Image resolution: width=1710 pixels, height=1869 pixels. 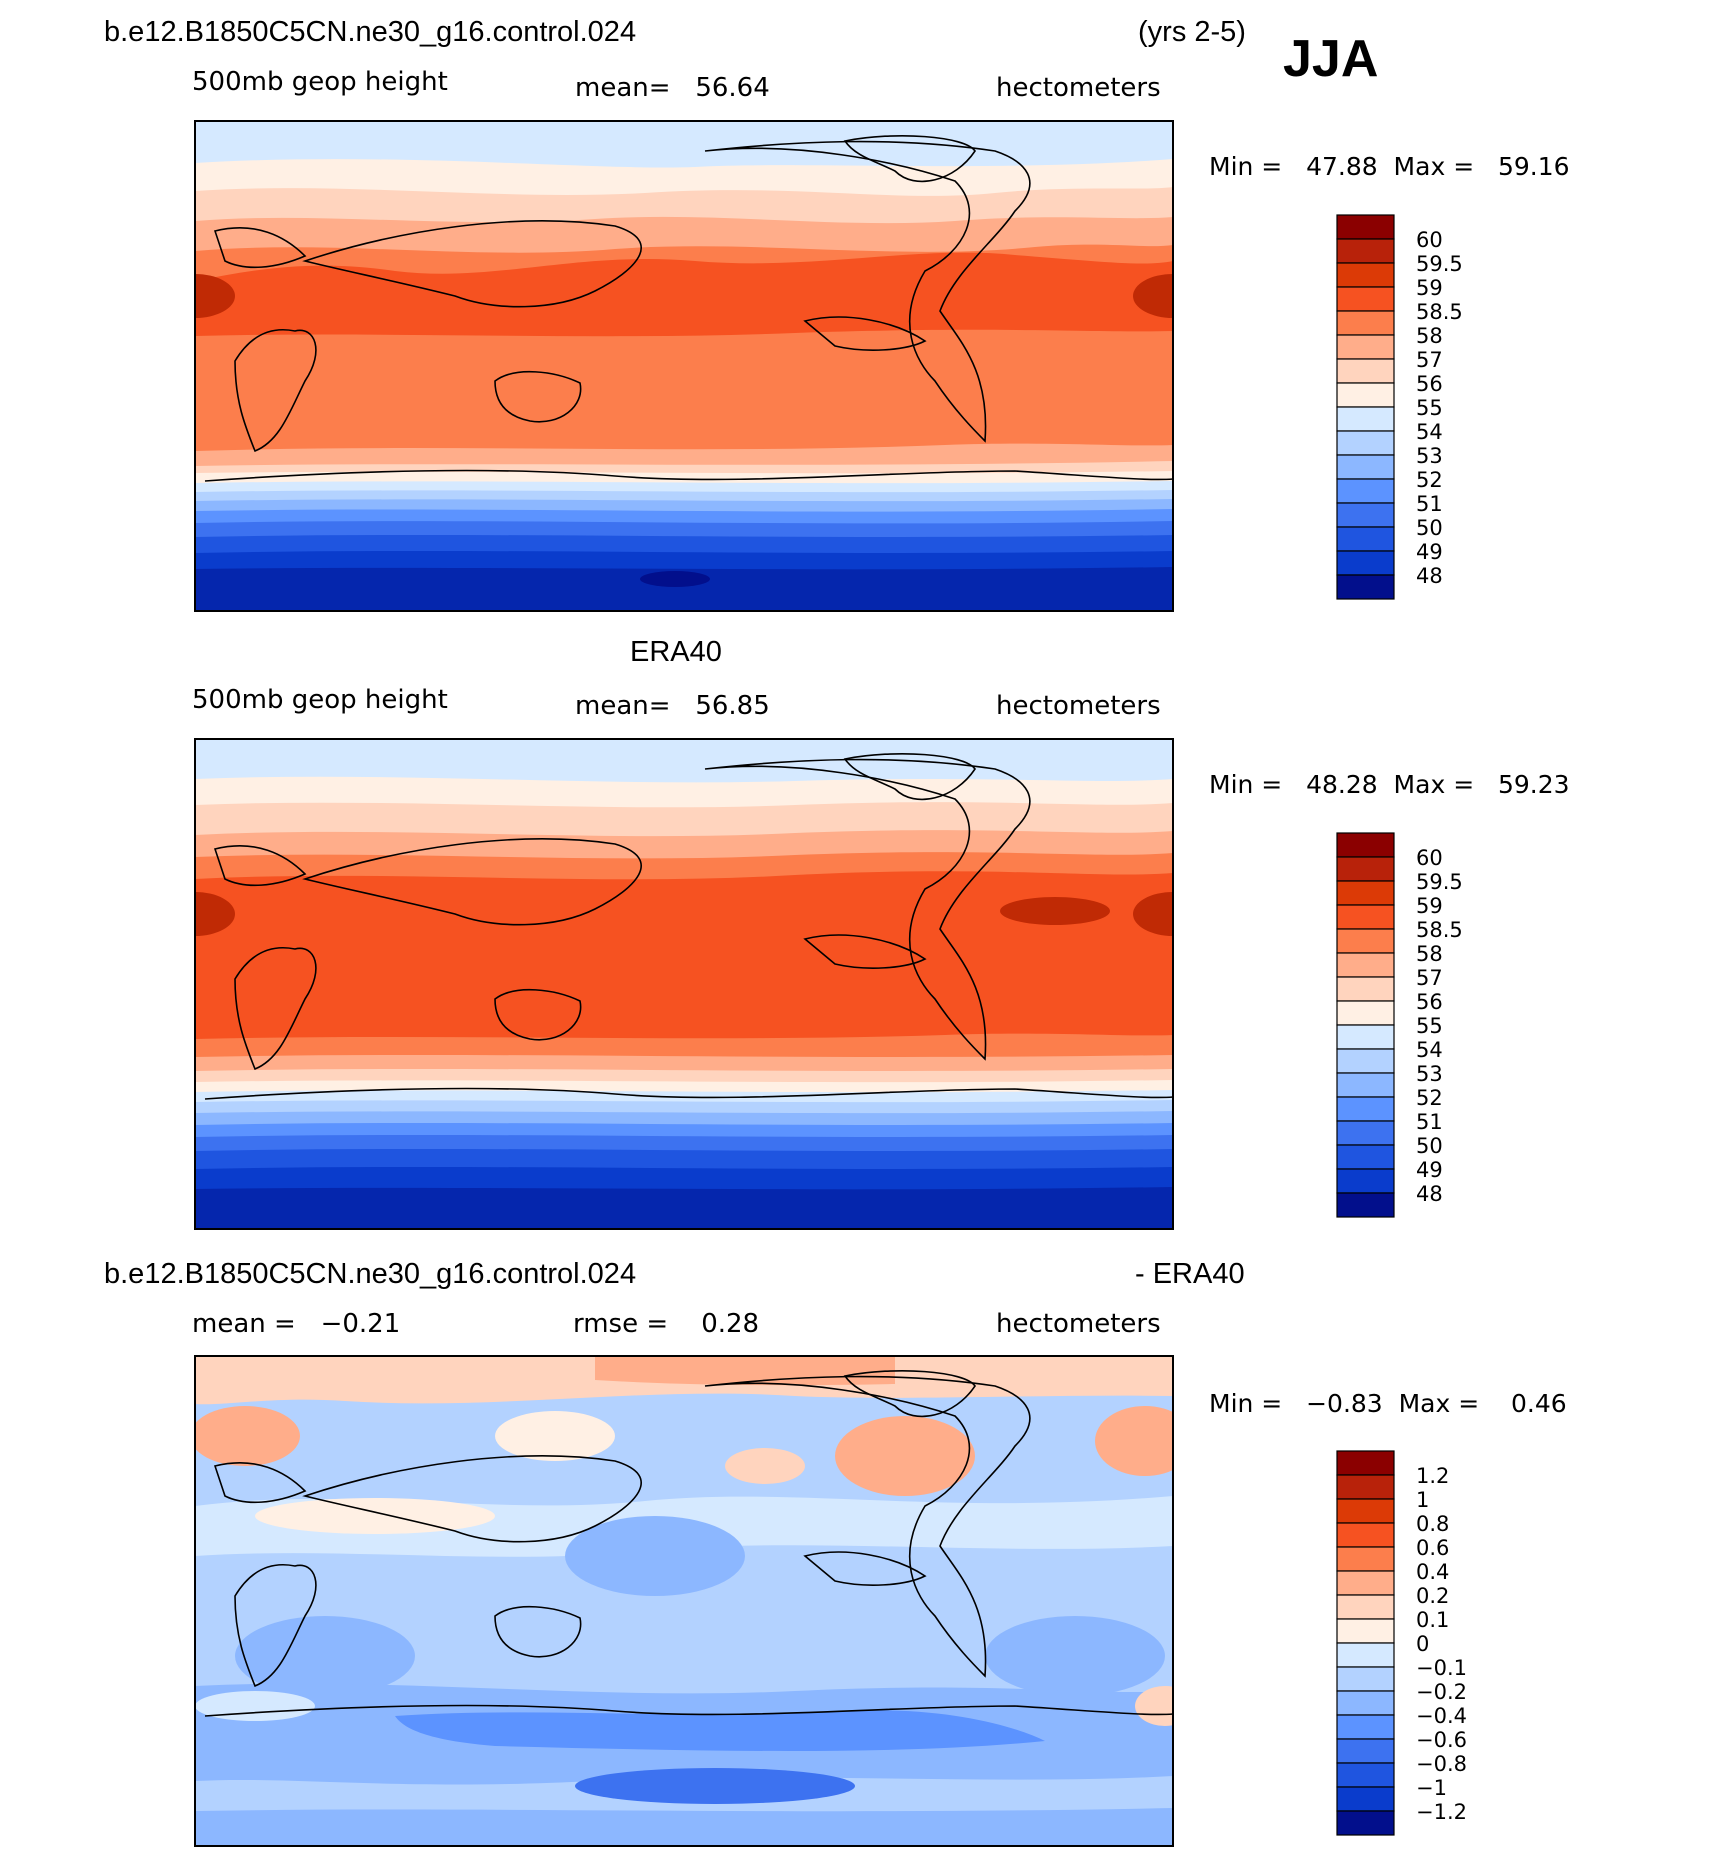 What do you see at coordinates (1429, 336) in the screenshot?
I see `colorbar-tick-label: 58` at bounding box center [1429, 336].